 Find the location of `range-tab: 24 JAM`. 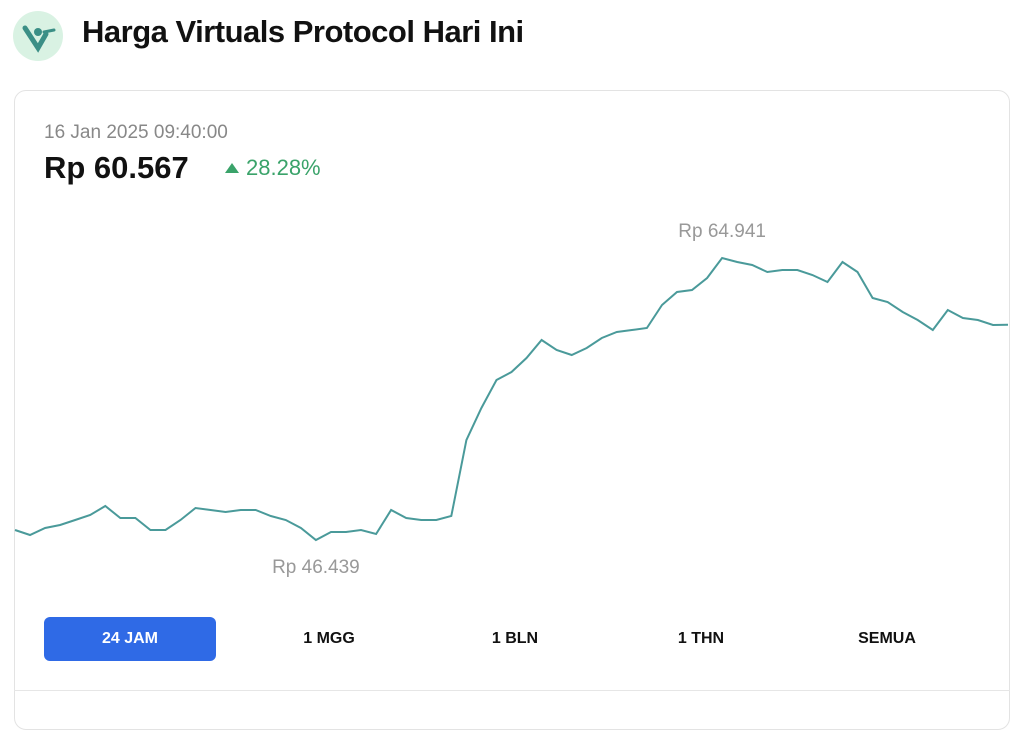

range-tab: 24 JAM is located at coordinates (130, 639).